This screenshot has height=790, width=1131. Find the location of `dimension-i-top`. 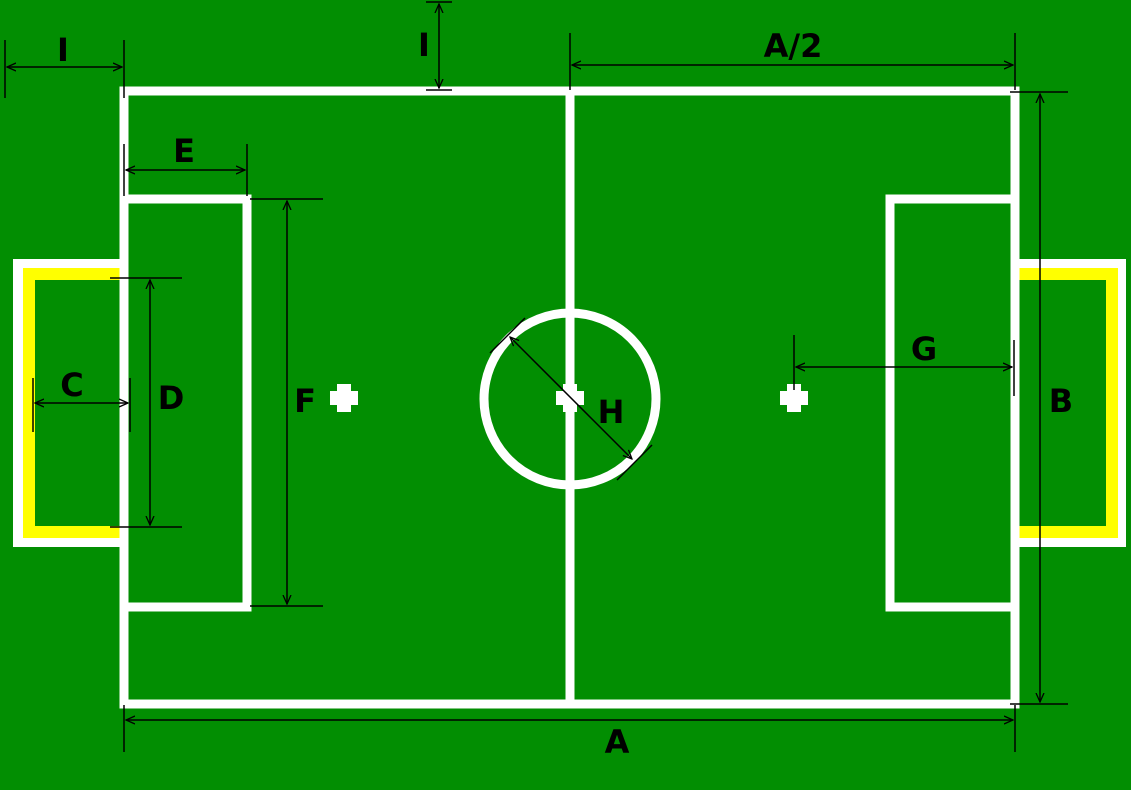

dimension-i-top is located at coordinates (439, 46).